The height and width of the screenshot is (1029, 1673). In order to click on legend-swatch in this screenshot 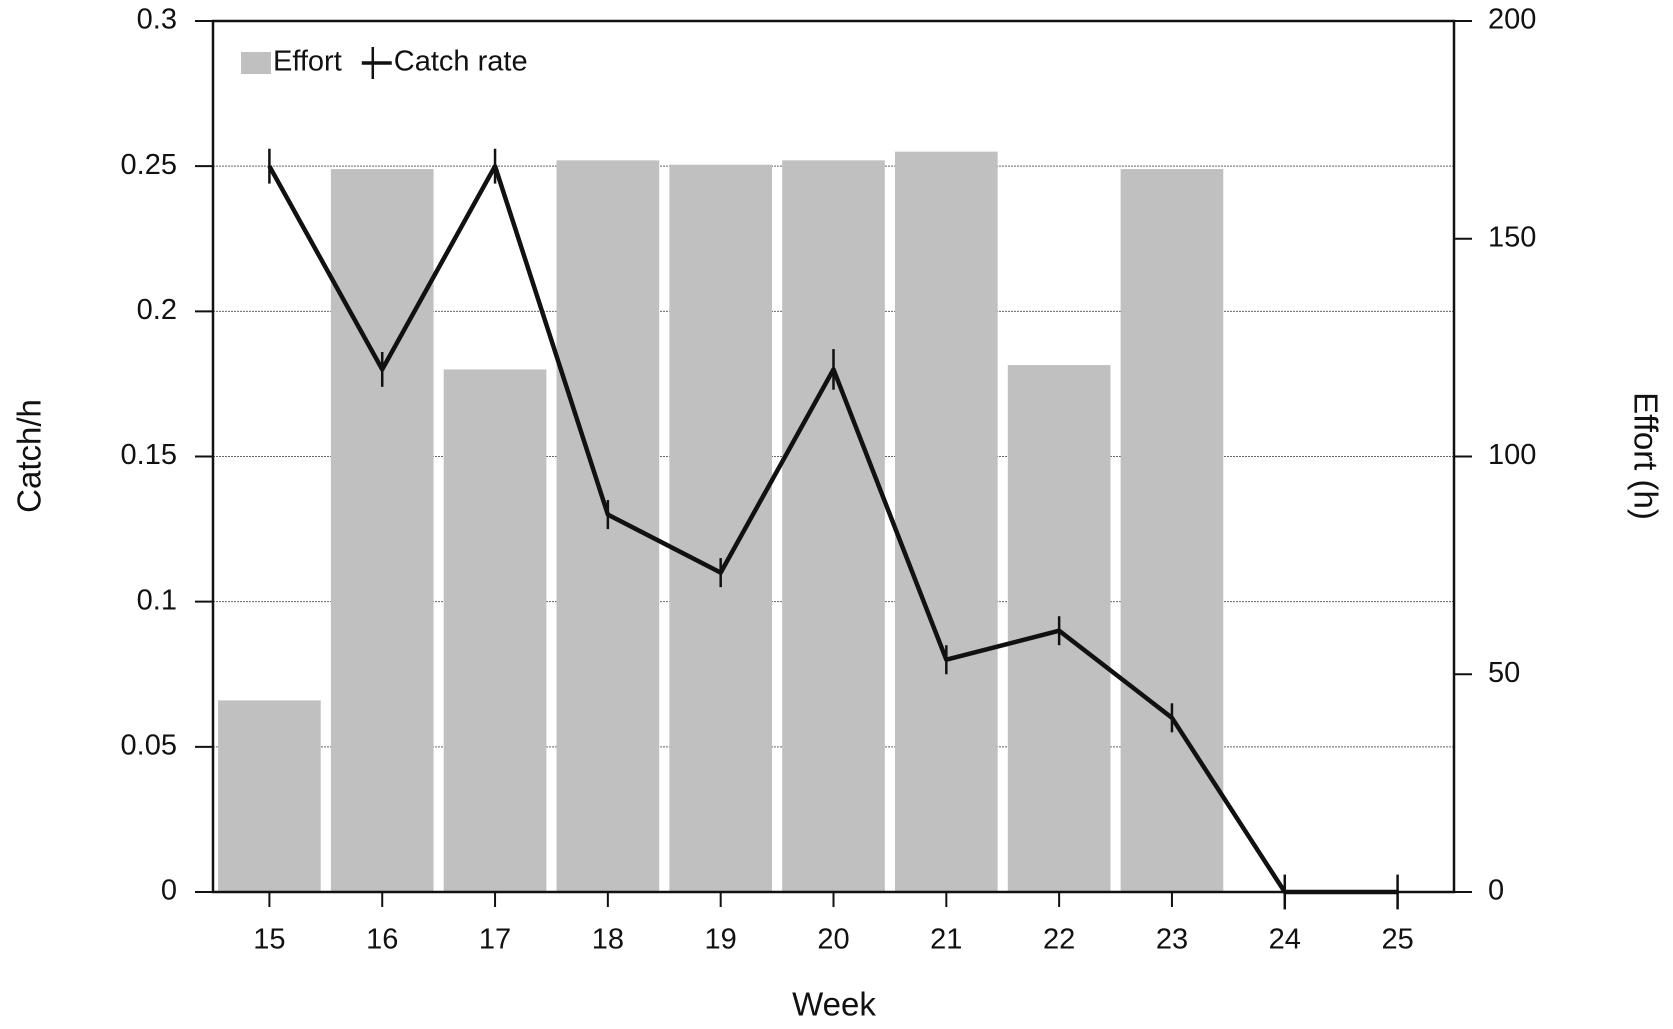, I will do `click(256, 63)`.